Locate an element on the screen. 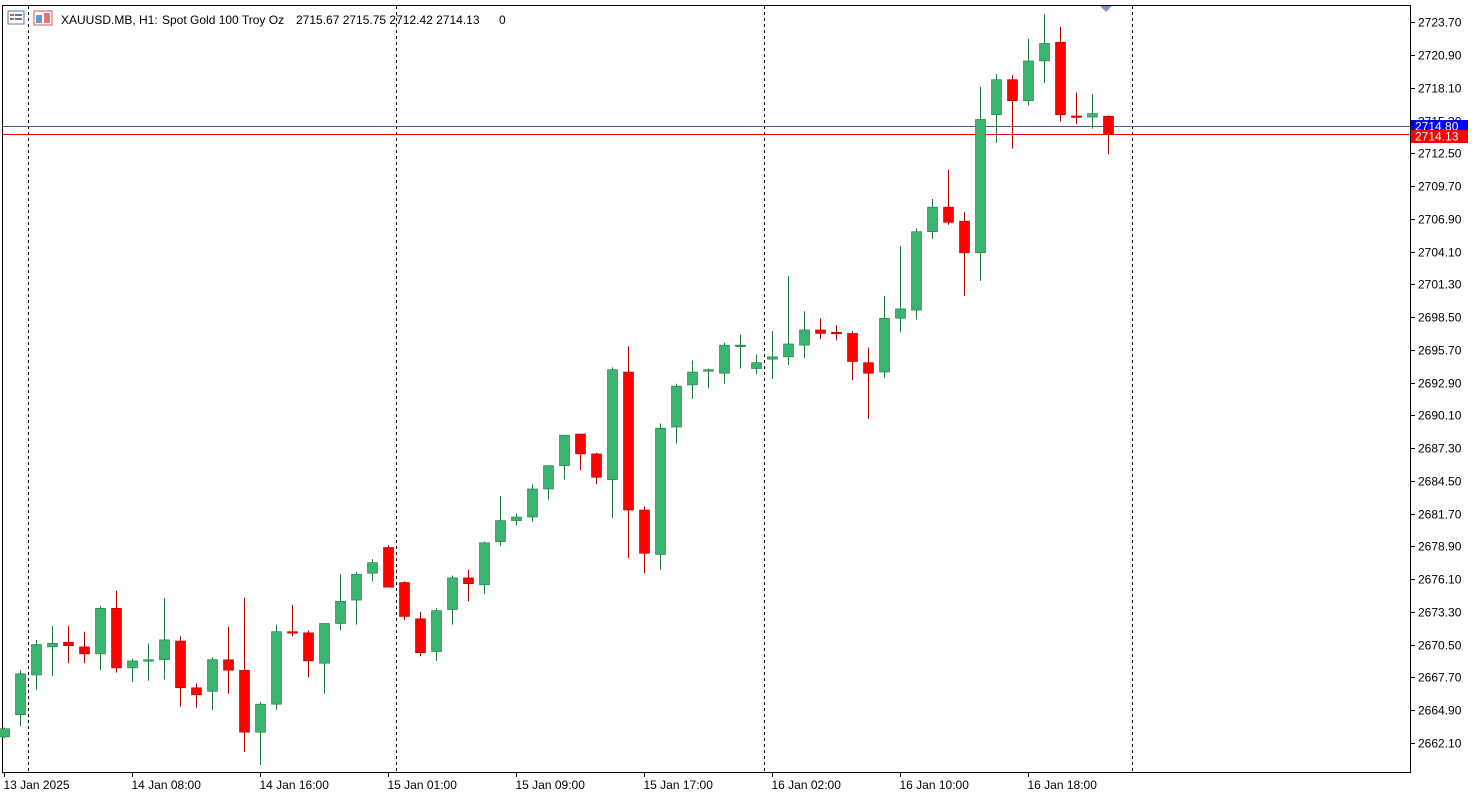 The image size is (1484, 799). price-tick-label: 2684.50 is located at coordinates (1440, 482).